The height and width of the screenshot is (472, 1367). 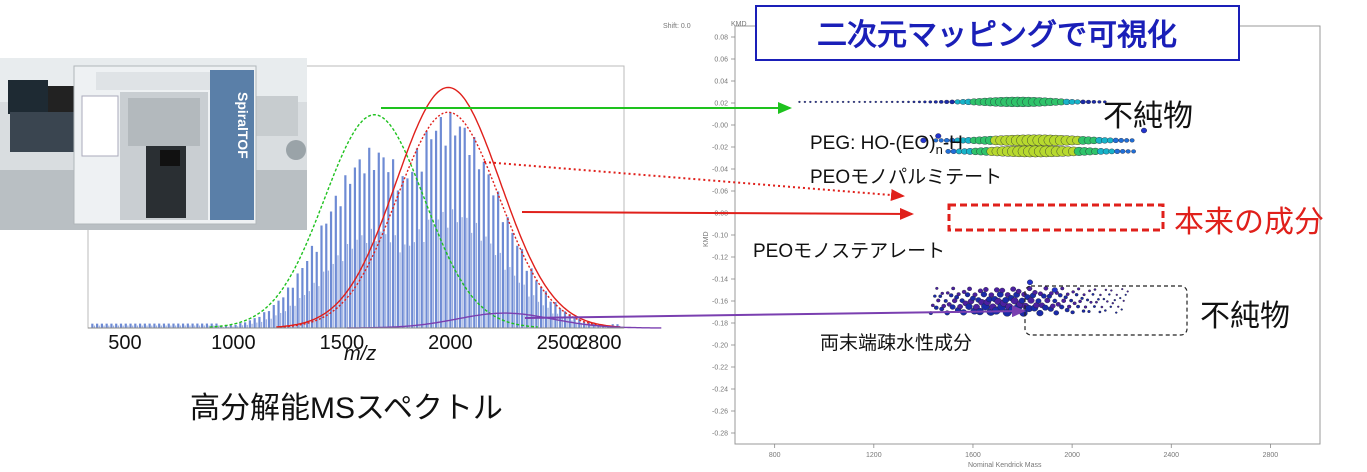 What do you see at coordinates (504, 320) in the screenshot?
I see `envelope-purple` at bounding box center [504, 320].